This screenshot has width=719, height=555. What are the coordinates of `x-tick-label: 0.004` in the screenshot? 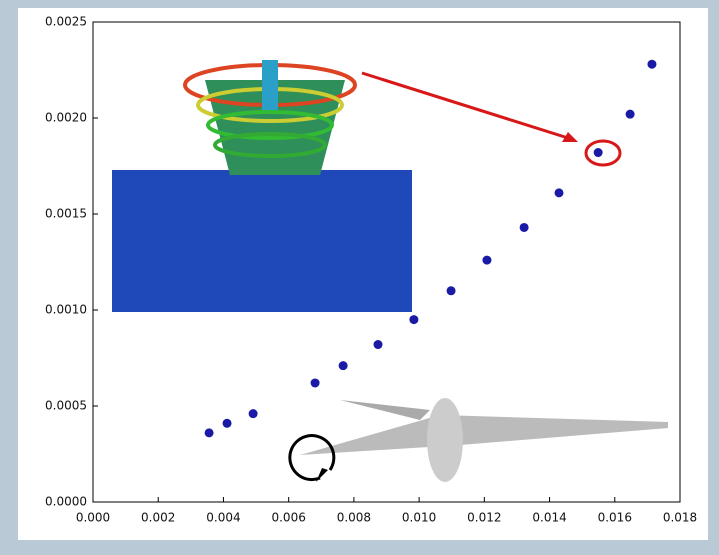 It's located at (223, 518).